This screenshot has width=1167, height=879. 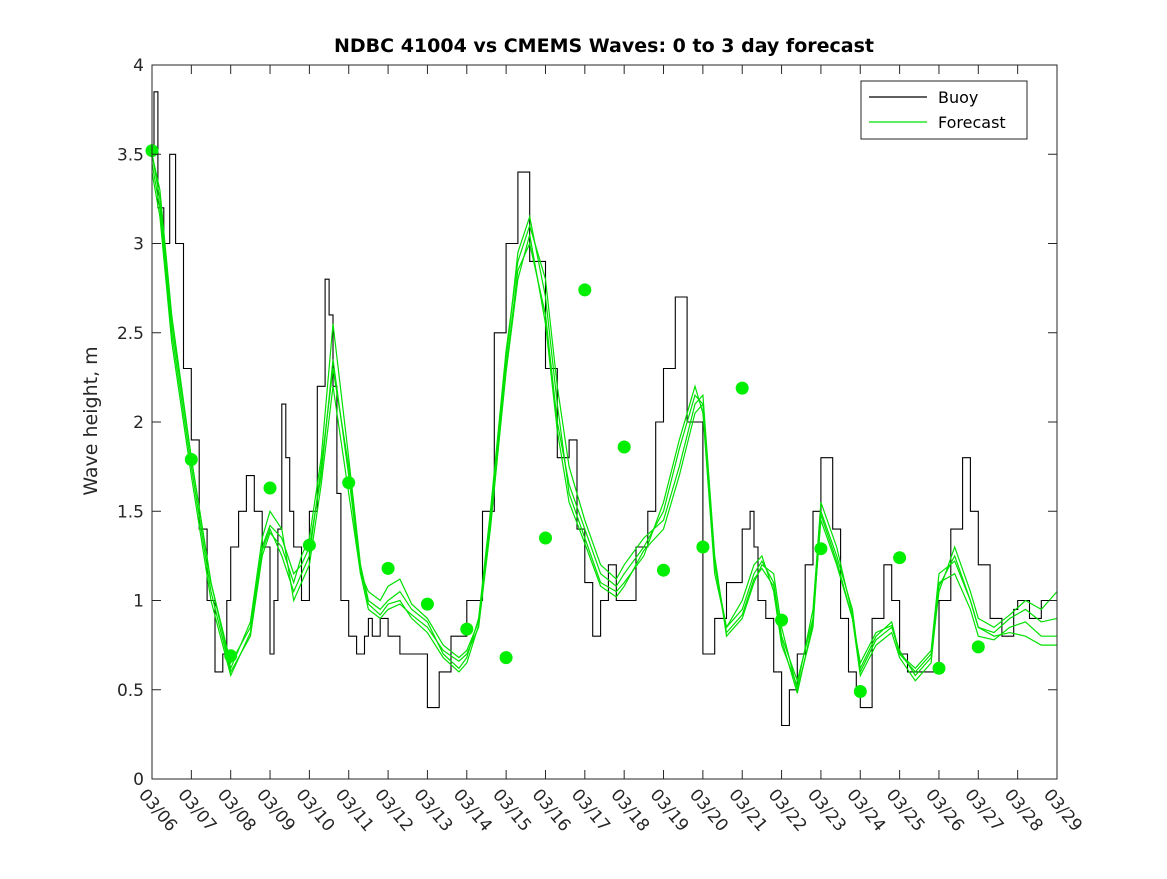 What do you see at coordinates (393, 810) in the screenshot?
I see `x-tick-label: 03/12` at bounding box center [393, 810].